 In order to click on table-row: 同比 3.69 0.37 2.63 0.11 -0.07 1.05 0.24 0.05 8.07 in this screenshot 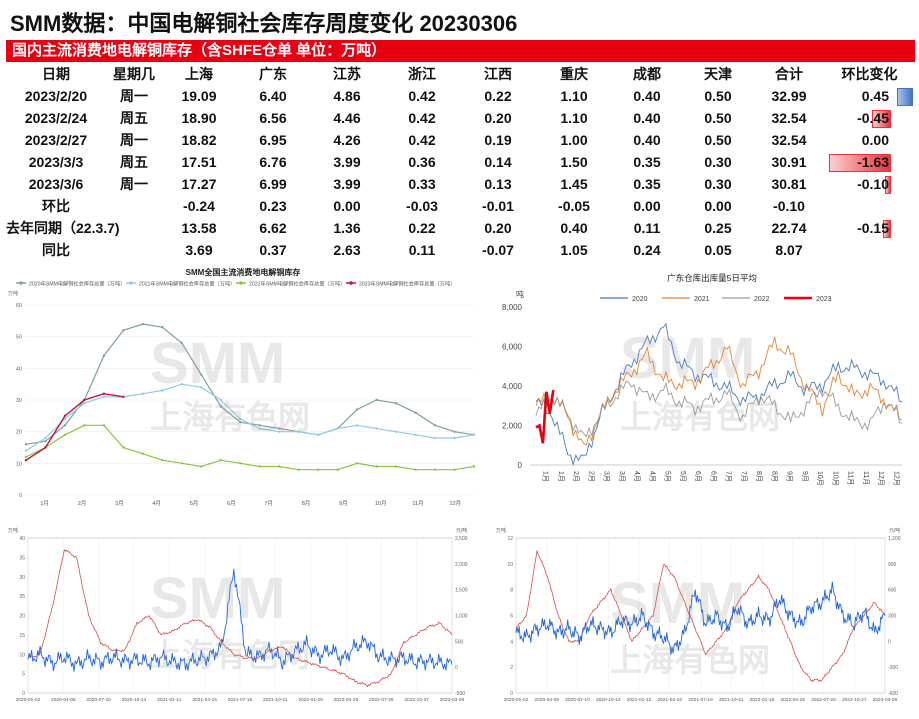, I will do `click(460, 250)`.